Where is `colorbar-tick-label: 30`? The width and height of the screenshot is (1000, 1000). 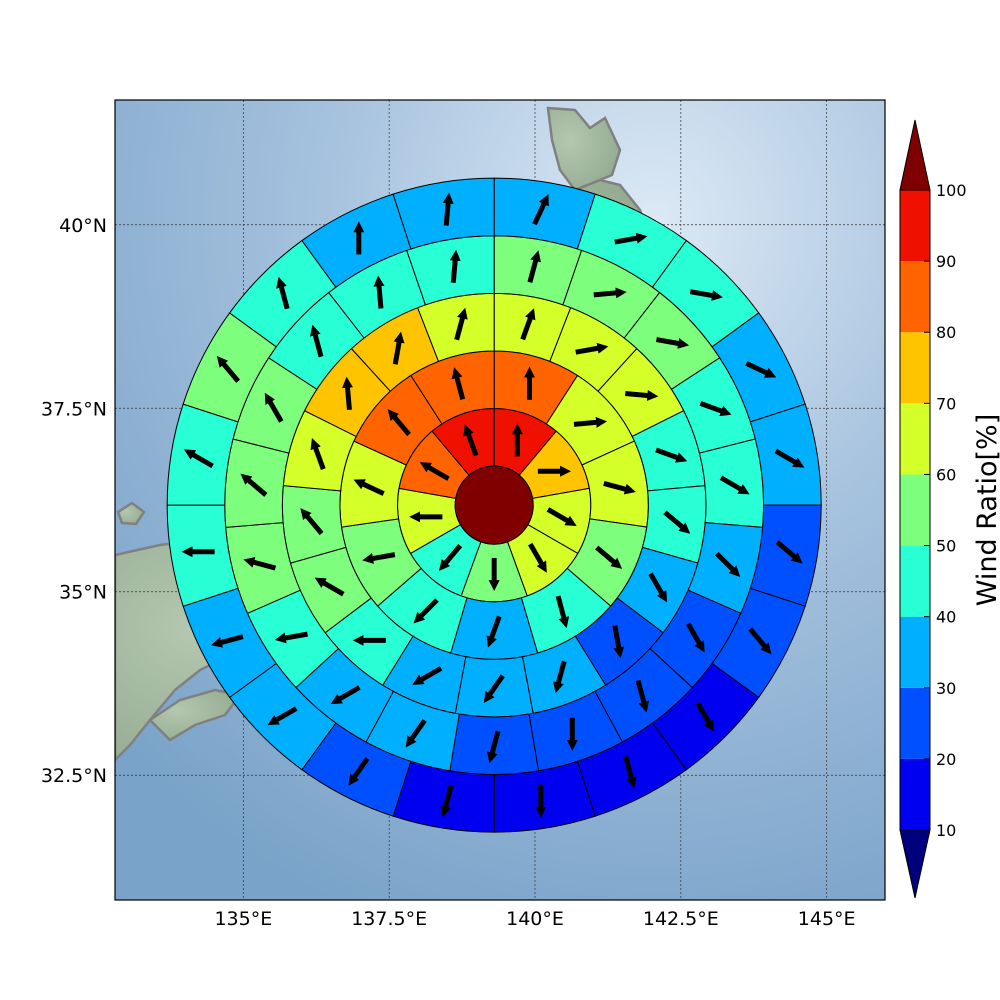
colorbar-tick-label: 30 is located at coordinates (946, 688).